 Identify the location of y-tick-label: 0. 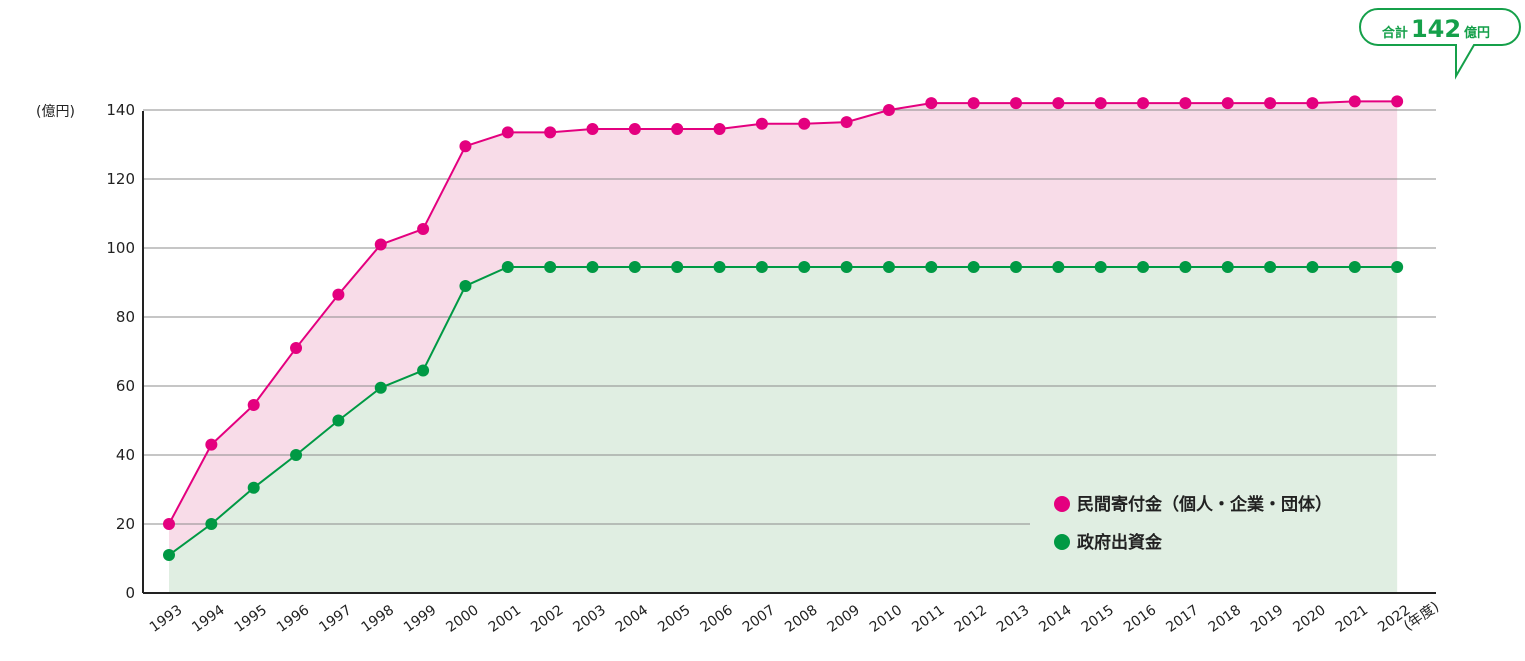
(130, 593).